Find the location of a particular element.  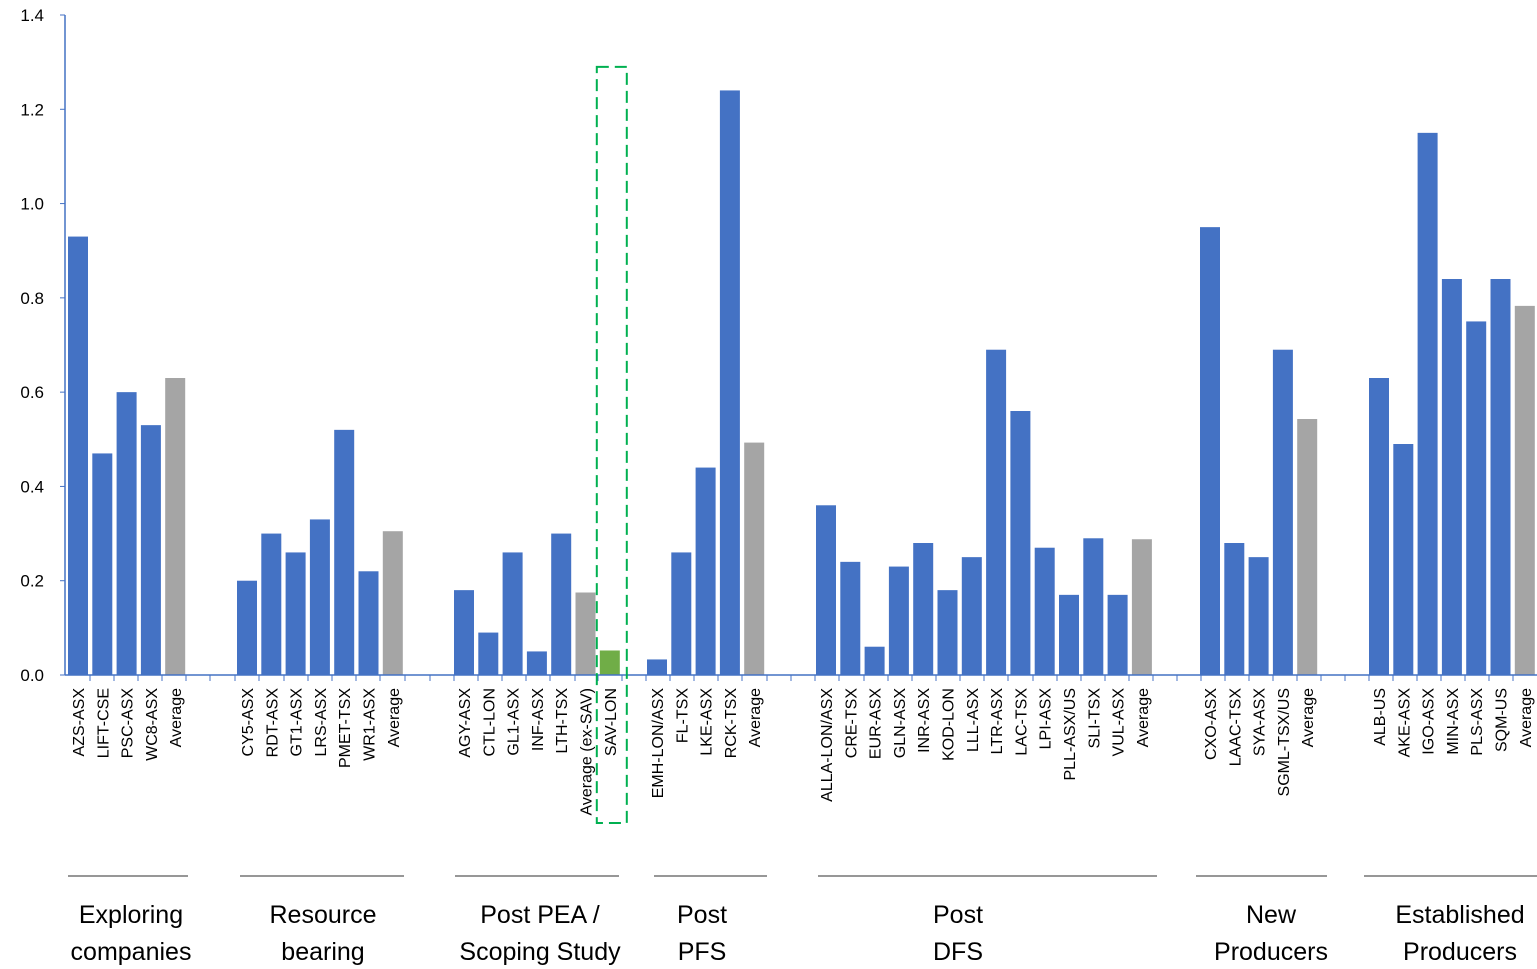

x-category-label: LIFT-CSE is located at coordinates (103, 723).